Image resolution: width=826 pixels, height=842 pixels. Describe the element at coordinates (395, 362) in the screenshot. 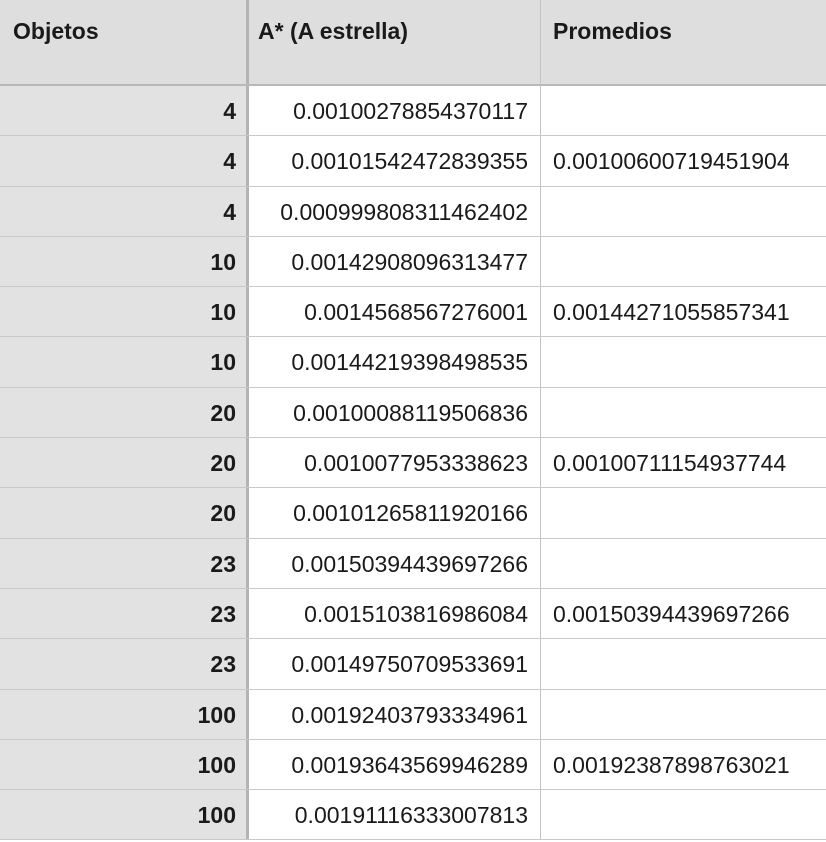

I see `cell-a-estrella: 0.00144219398498535` at that location.